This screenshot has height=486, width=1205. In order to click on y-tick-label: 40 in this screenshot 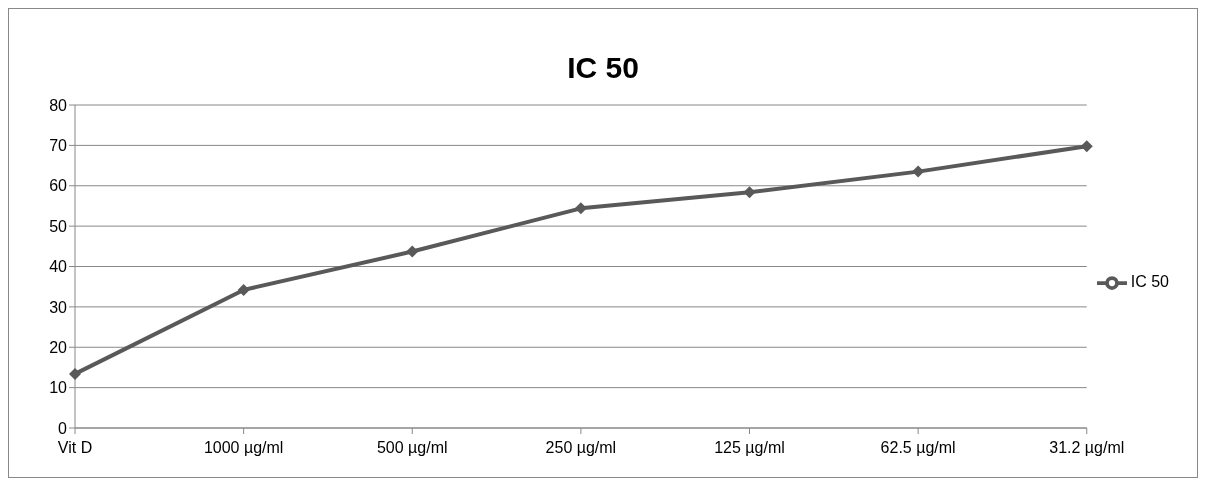, I will do `click(58, 267)`.